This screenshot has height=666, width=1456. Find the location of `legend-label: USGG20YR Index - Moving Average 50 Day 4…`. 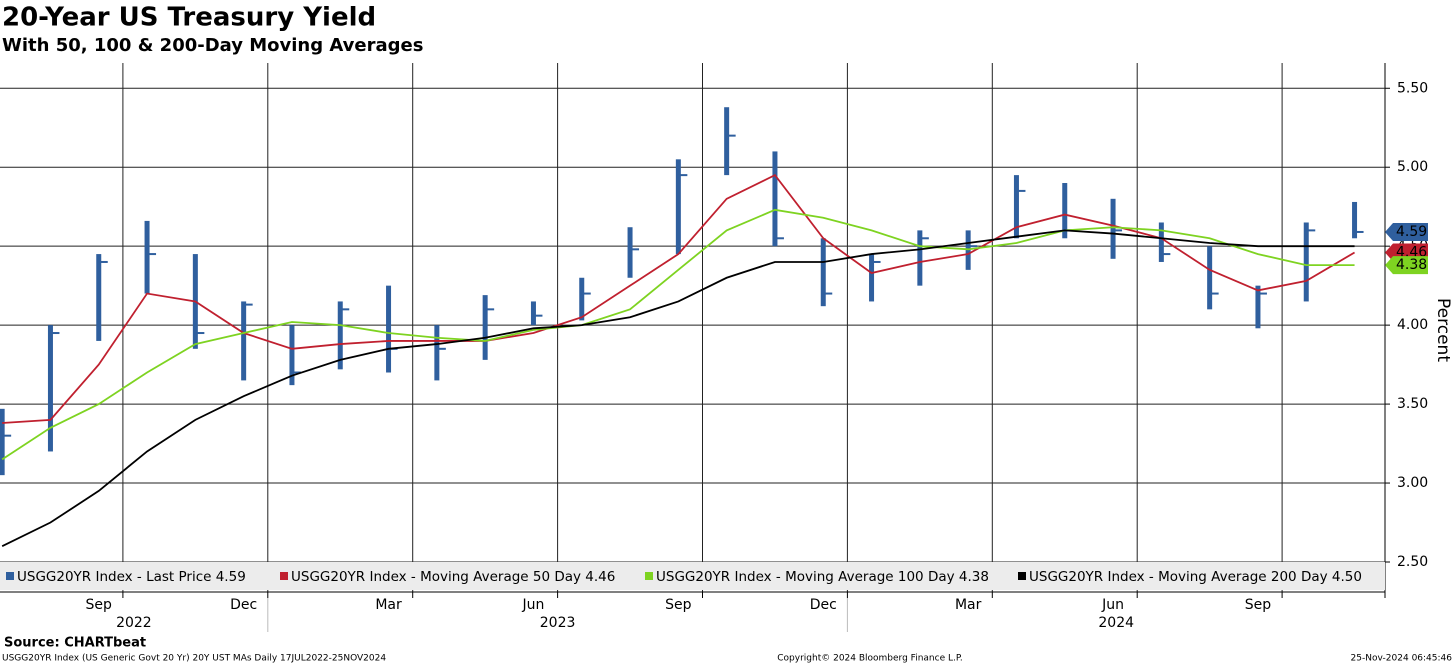

legend-label: USGG20YR Index - Moving Average 50 Day 4… is located at coordinates (453, 577).